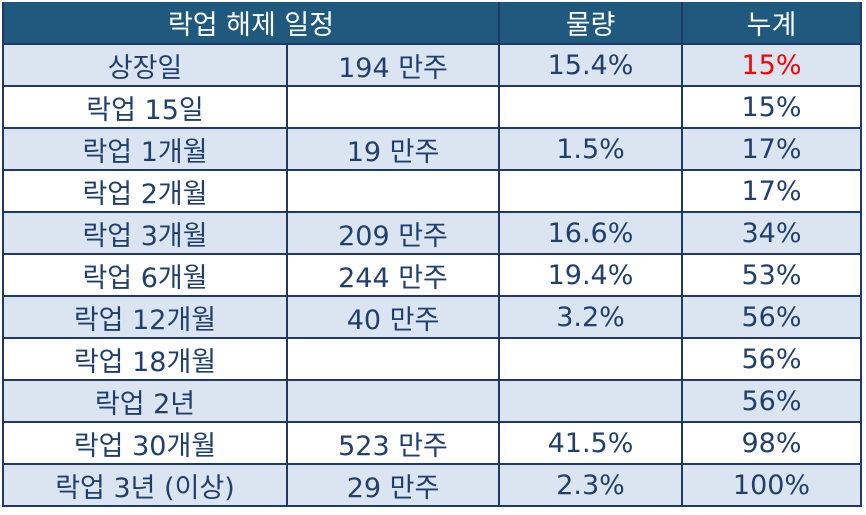 This screenshot has width=866, height=515. Describe the element at coordinates (145, 317) in the screenshot. I see `label-cell: 락업 12개월` at that location.